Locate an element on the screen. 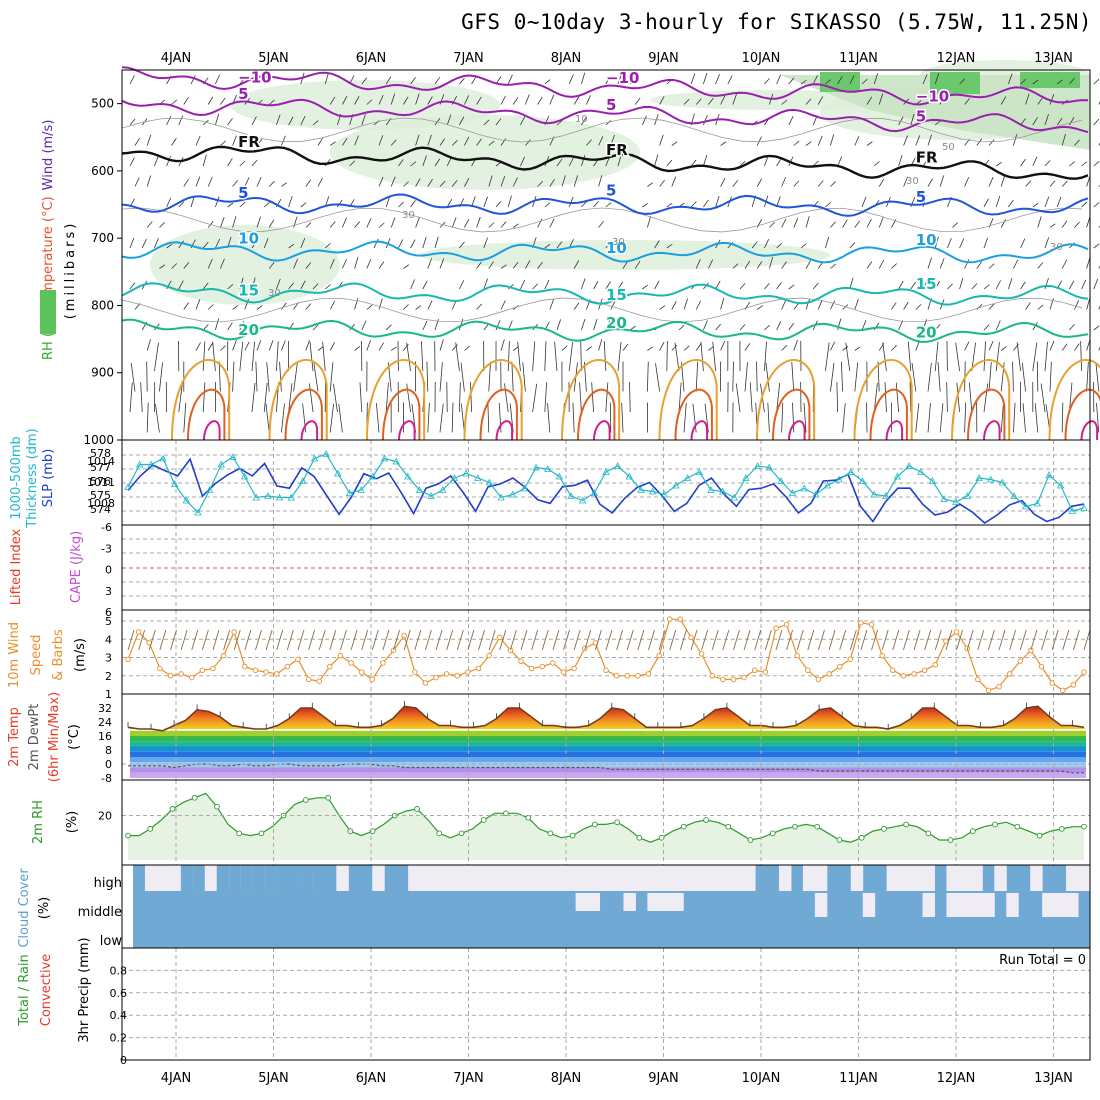  contour-label: 10 is located at coordinates (926, 240).